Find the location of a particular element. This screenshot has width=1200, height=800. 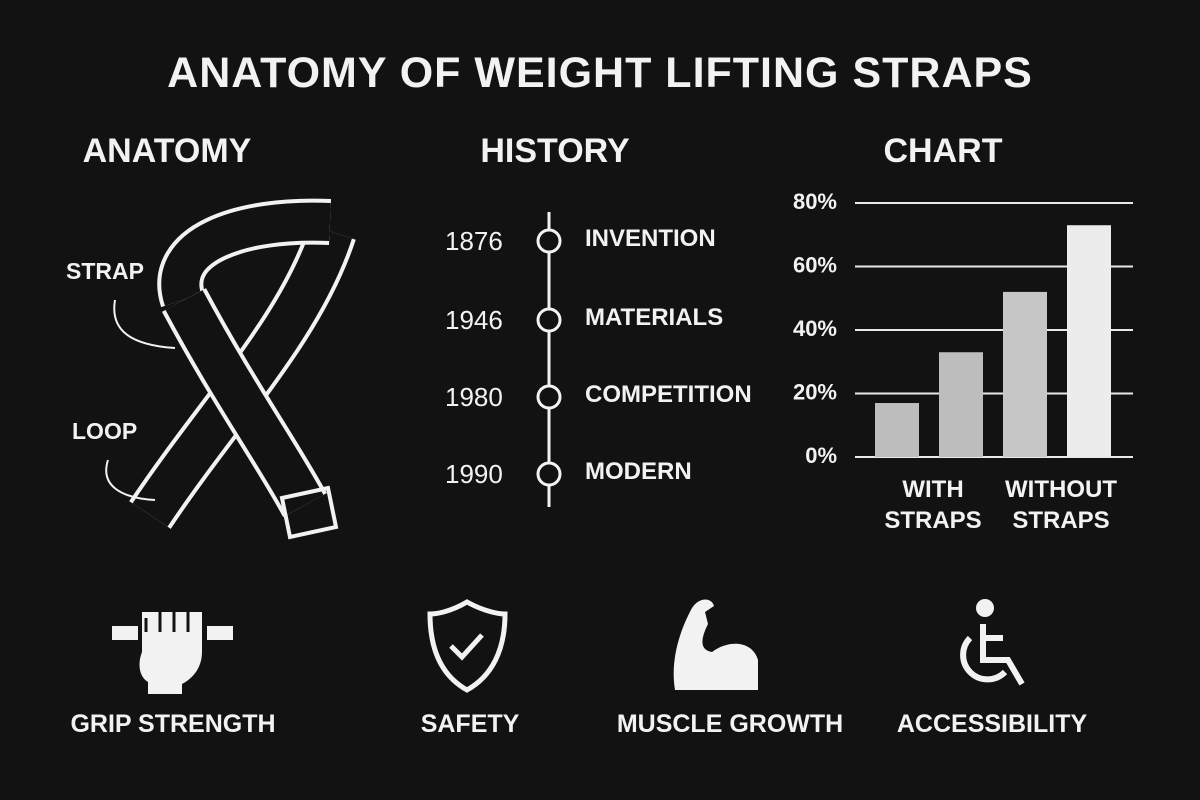

strap-illustration is located at coordinates (230, 369).